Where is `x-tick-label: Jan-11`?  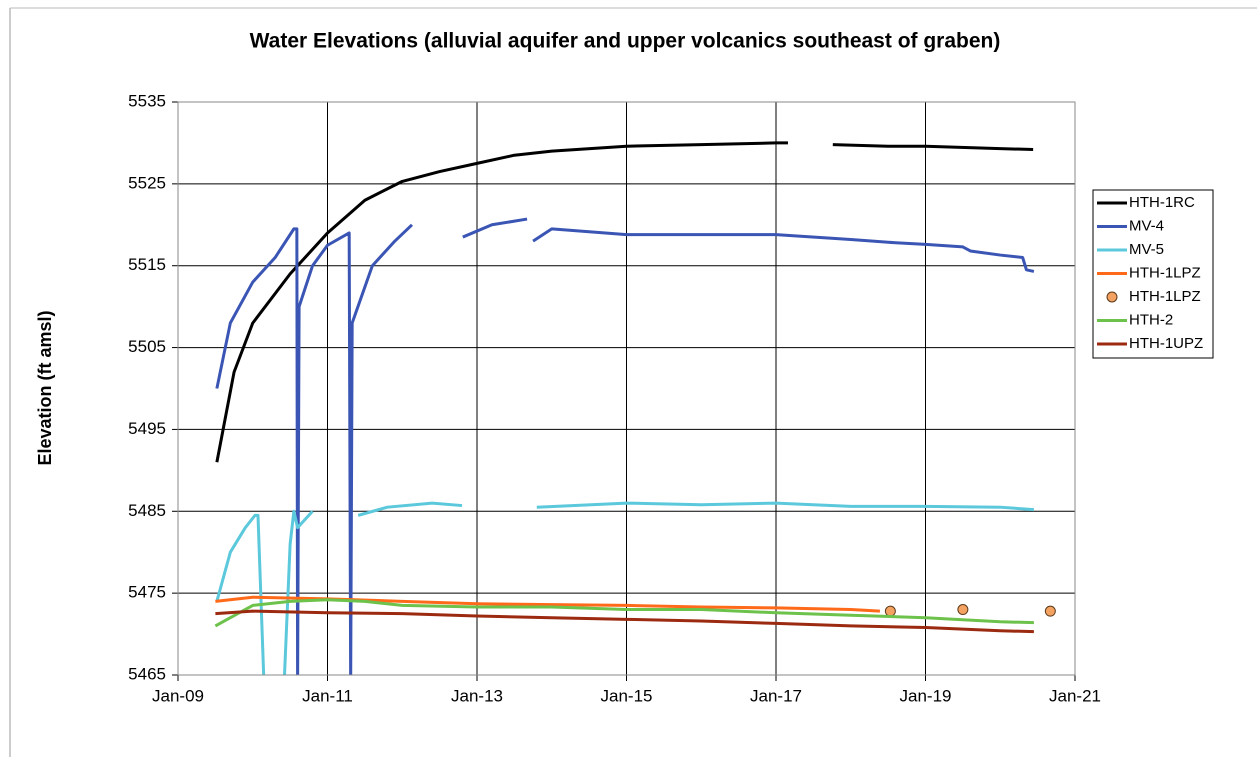
x-tick-label: Jan-11 is located at coordinates (327, 695).